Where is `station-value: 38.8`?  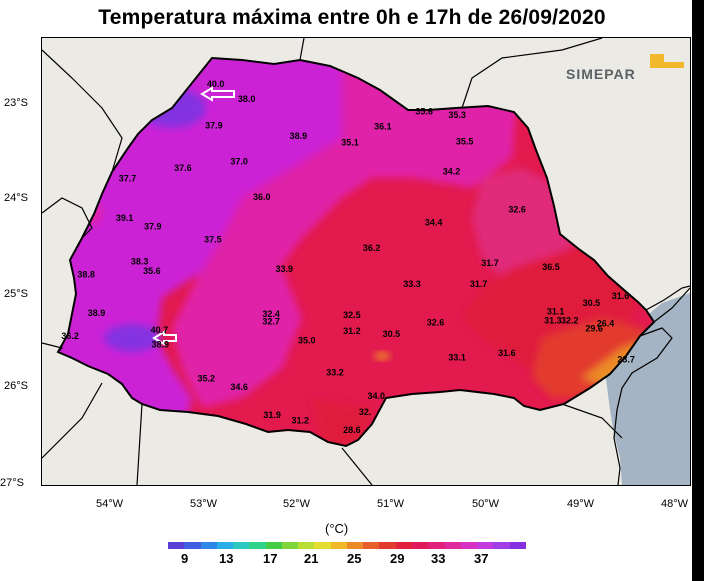
station-value: 38.8 is located at coordinates (86, 275).